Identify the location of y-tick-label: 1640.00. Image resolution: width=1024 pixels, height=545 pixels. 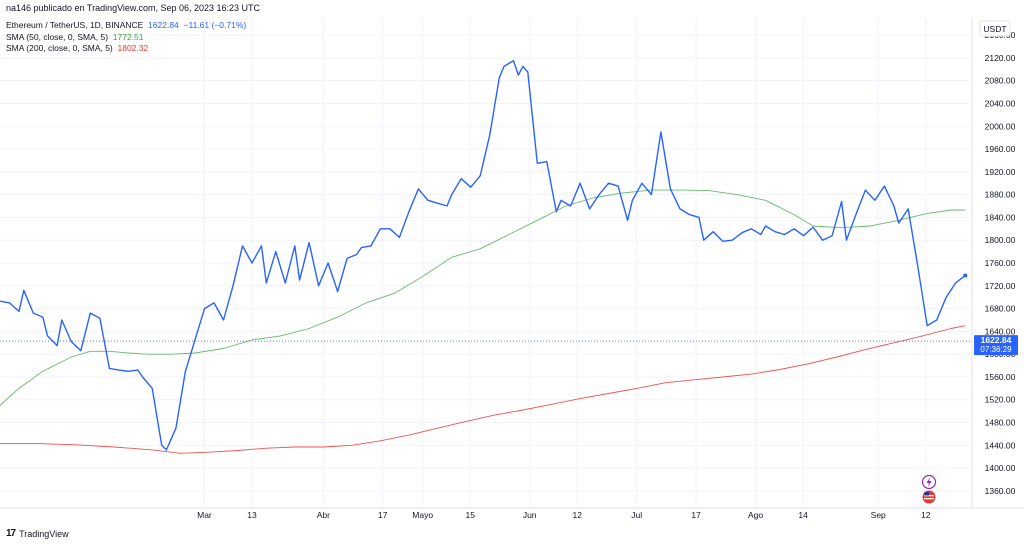
(1000, 331).